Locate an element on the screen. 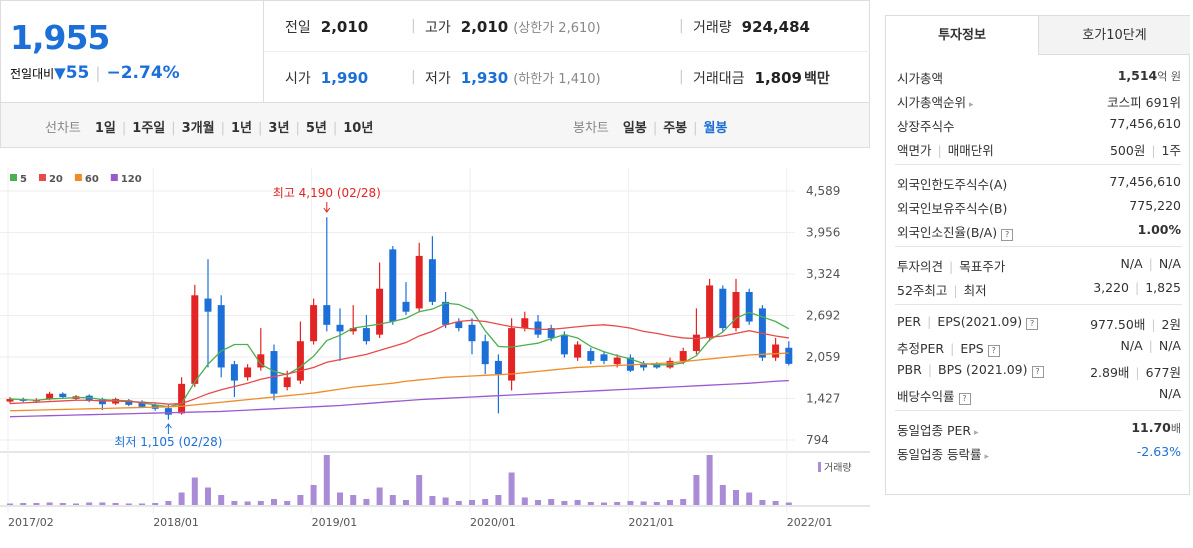  legend-label: 60 is located at coordinates (92, 179).